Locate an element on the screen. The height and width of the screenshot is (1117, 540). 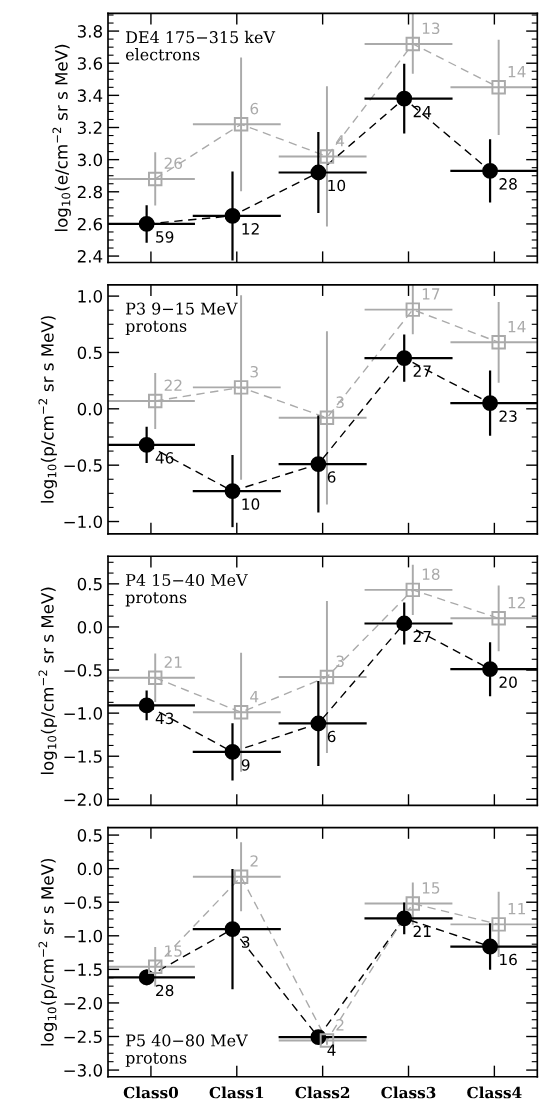
y-tick-label: 3.8 is located at coordinates (89, 31).